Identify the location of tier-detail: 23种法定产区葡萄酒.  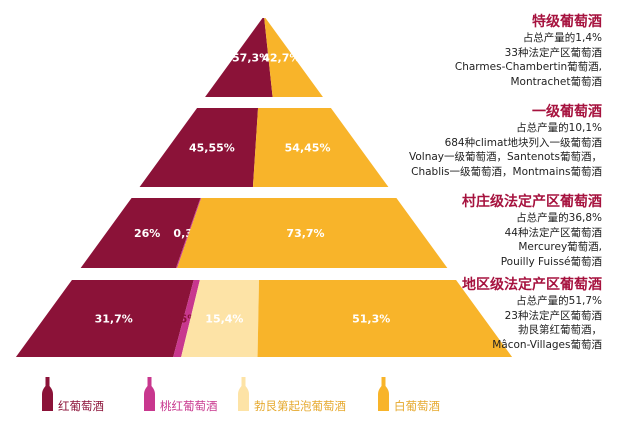
(553, 315).